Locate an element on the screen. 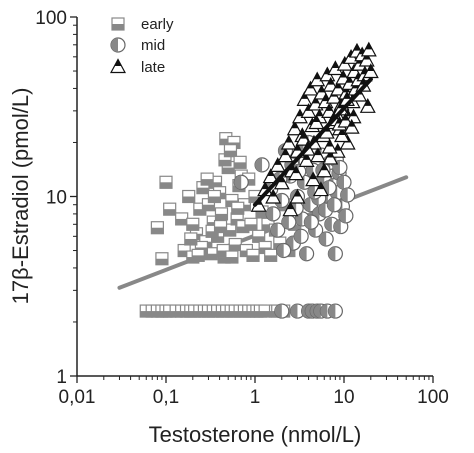  legend-marker-mid is located at coordinates (118, 45).